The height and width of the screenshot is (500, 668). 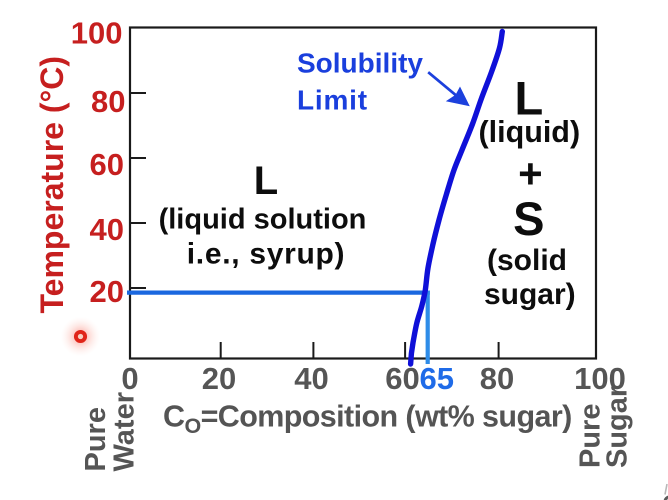 What do you see at coordinates (52, 185) in the screenshot?
I see `svg-text: Temperature (°C)` at bounding box center [52, 185].